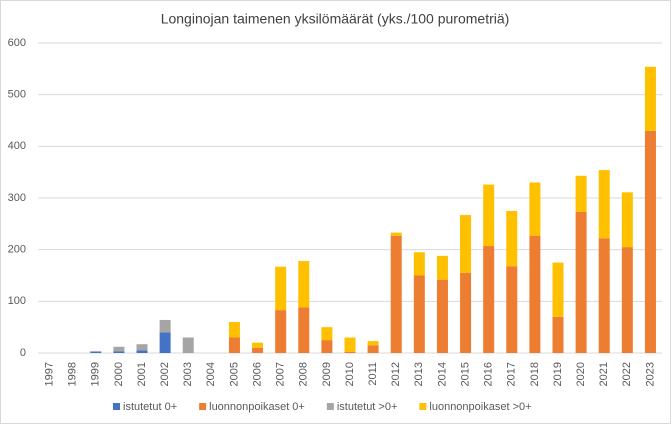 The height and width of the screenshot is (429, 671). Describe the element at coordinates (419, 374) in the screenshot. I see `x-tick-label: 2013` at that location.